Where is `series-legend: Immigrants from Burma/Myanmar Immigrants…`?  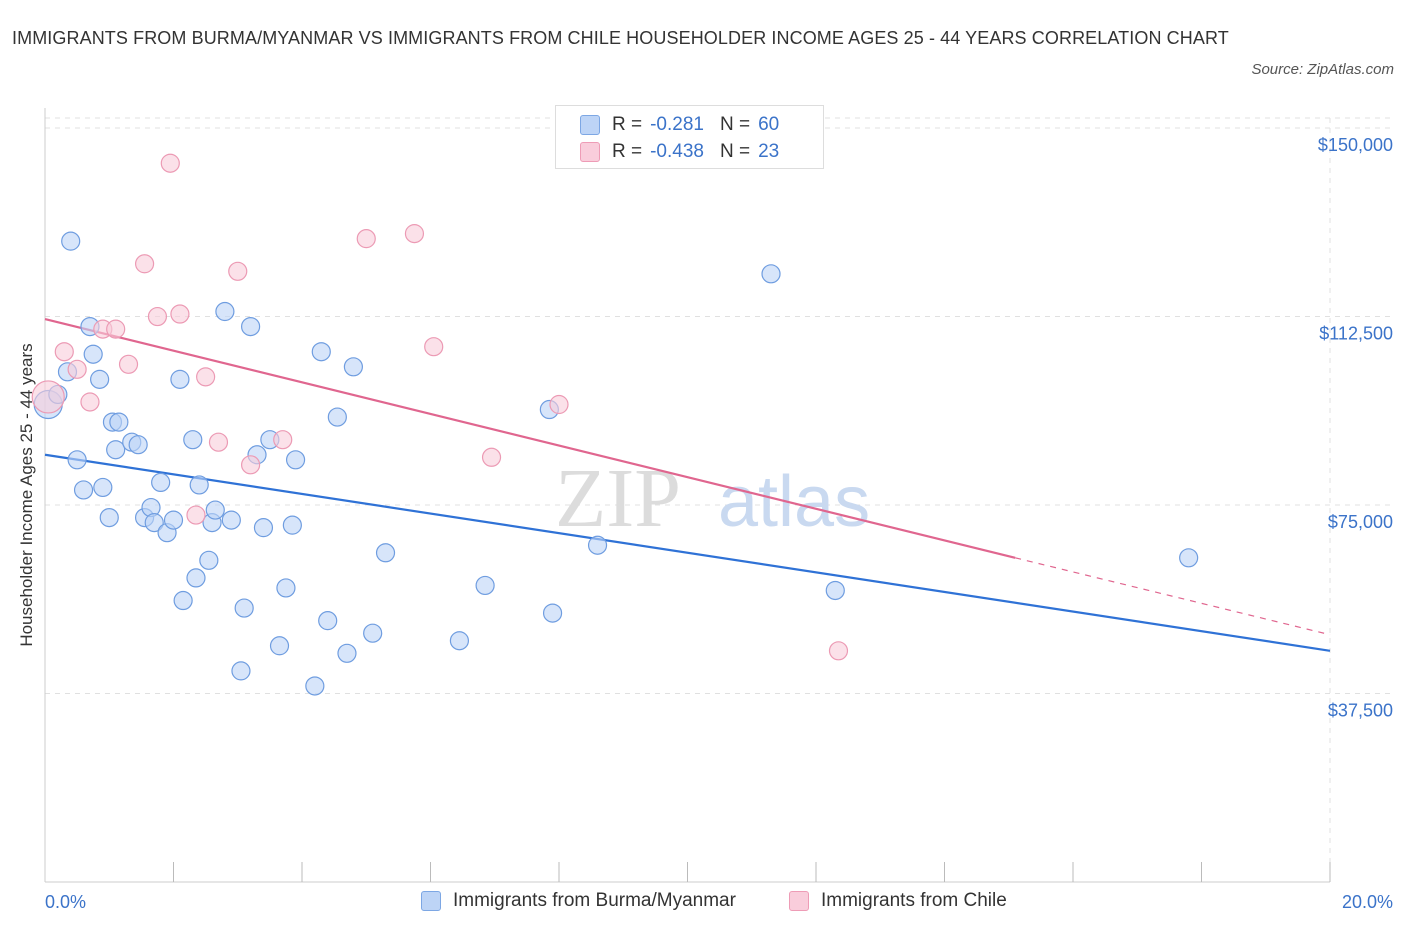 series-legend: Immigrants from Burma/Myanmar Immigrants… is located at coordinates (703, 902).